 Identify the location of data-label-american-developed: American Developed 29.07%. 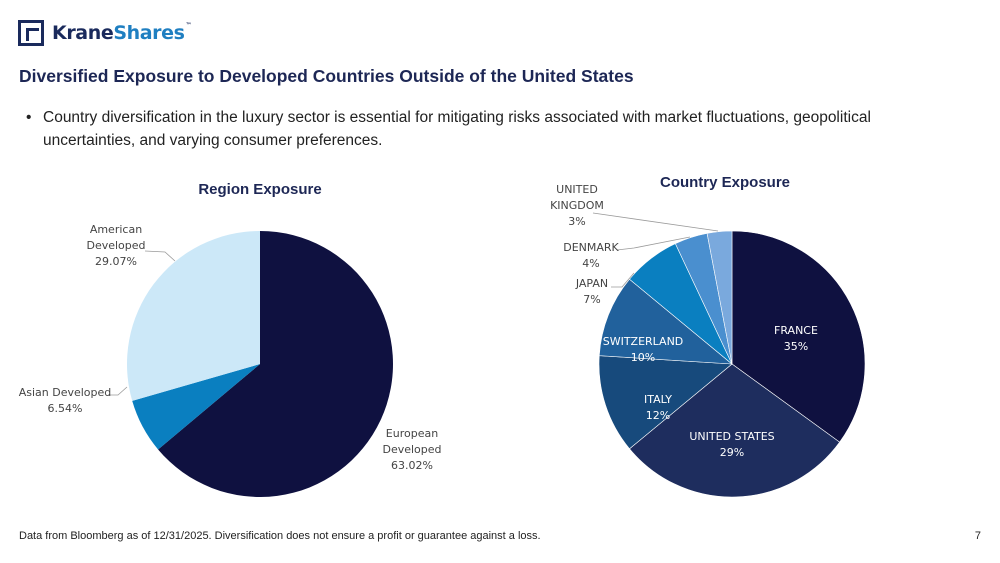
(115, 245).